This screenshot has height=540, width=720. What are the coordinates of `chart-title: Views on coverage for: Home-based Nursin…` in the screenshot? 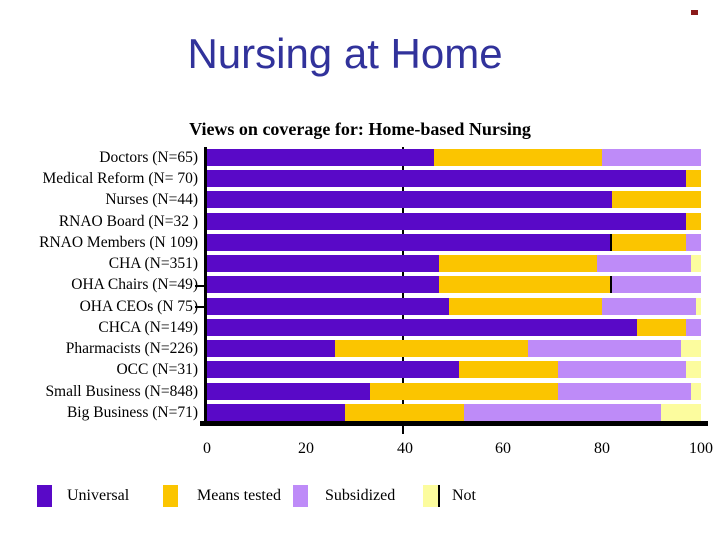 It's located at (360, 129).